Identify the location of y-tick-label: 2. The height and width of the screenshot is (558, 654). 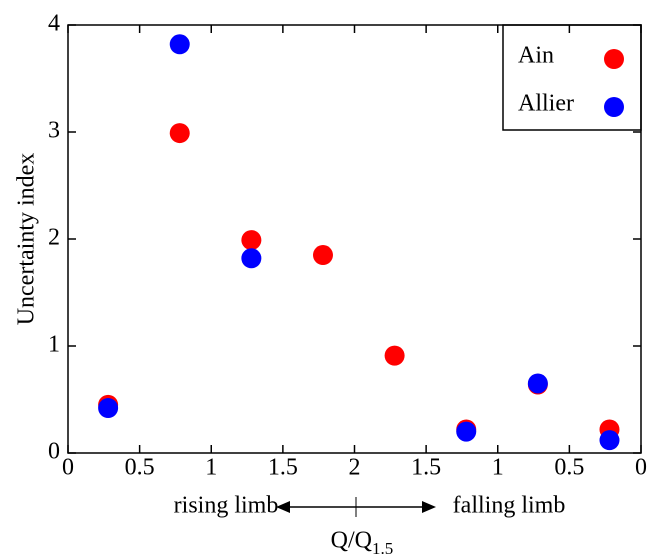
(54, 238).